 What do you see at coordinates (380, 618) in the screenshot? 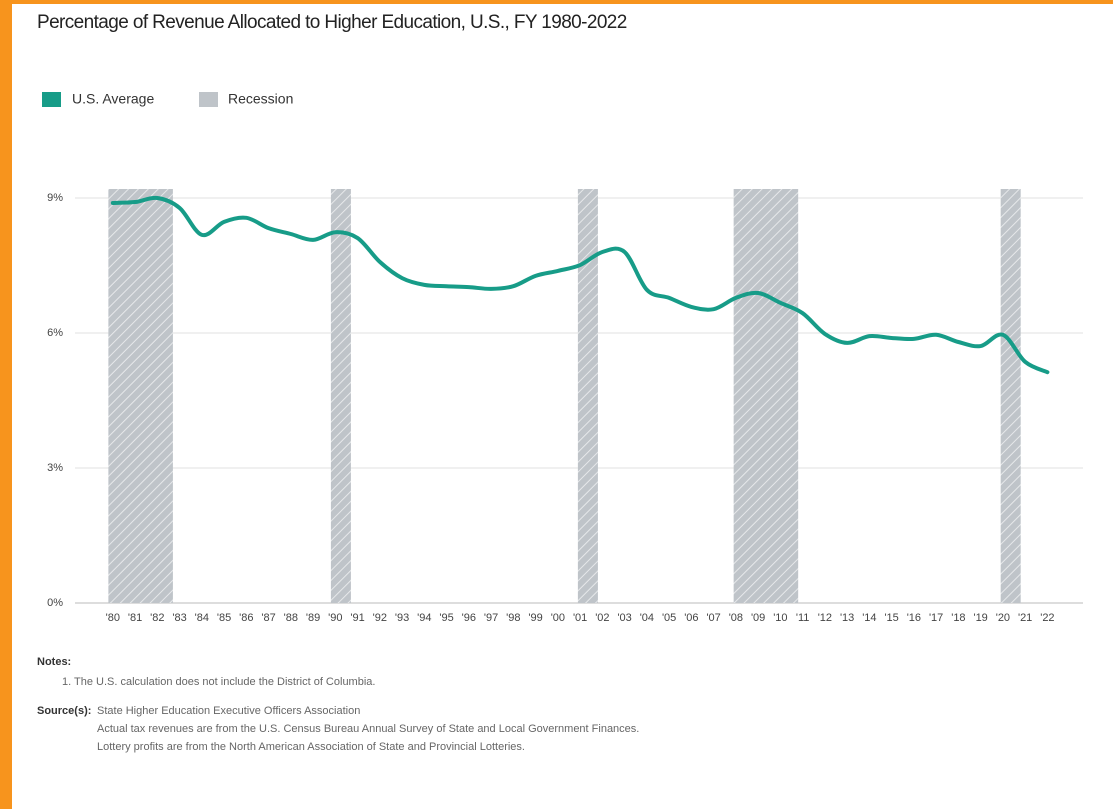
I see `x-tick-label: '92` at bounding box center [380, 618].